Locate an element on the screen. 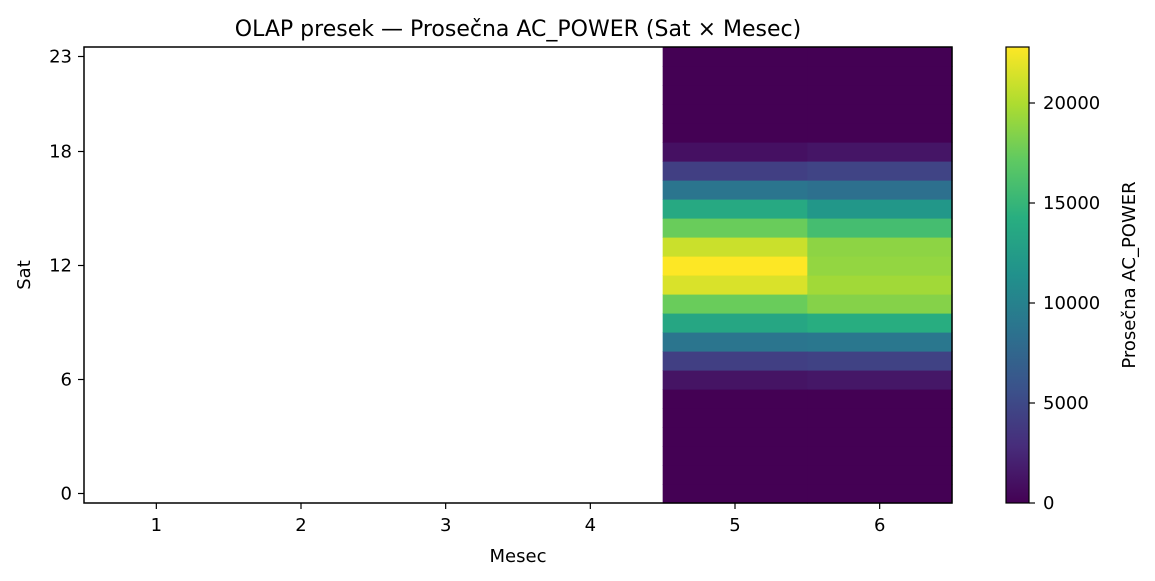  x-tick-label: 2 is located at coordinates (300, 525).